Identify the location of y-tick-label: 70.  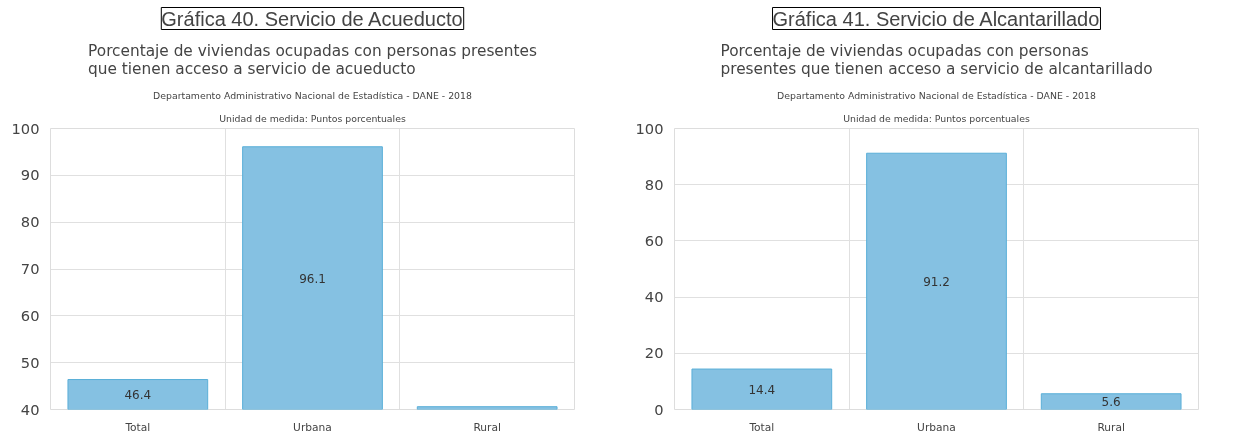
(30, 268).